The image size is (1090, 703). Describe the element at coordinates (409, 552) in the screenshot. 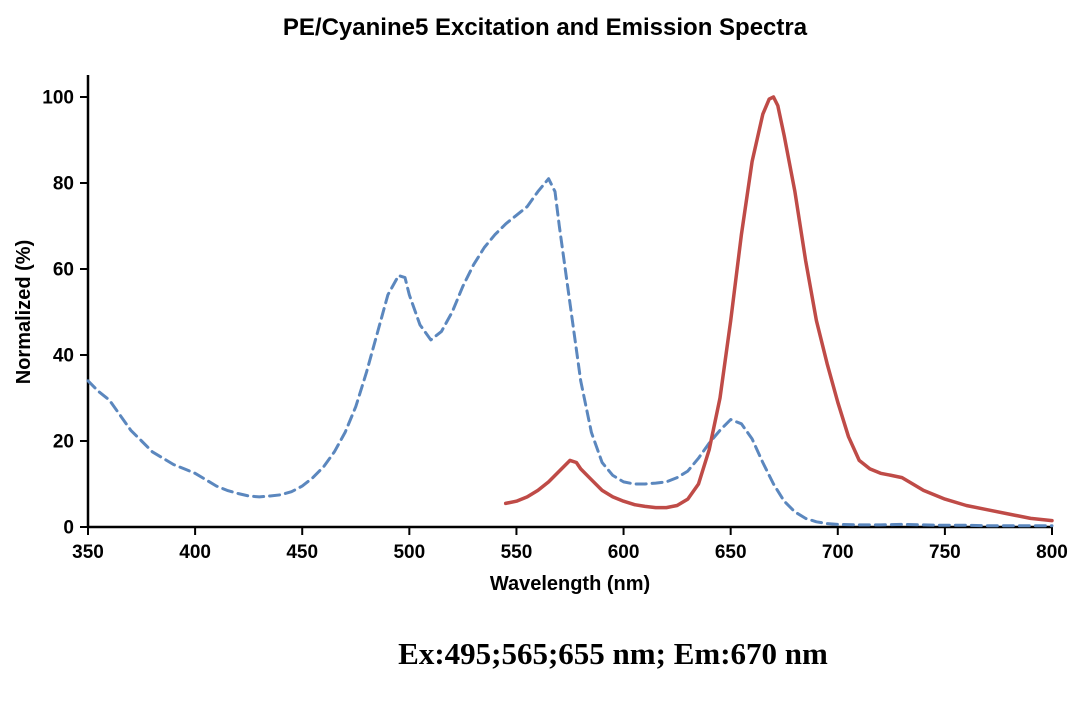

I see `x-tick-label: 500` at that location.